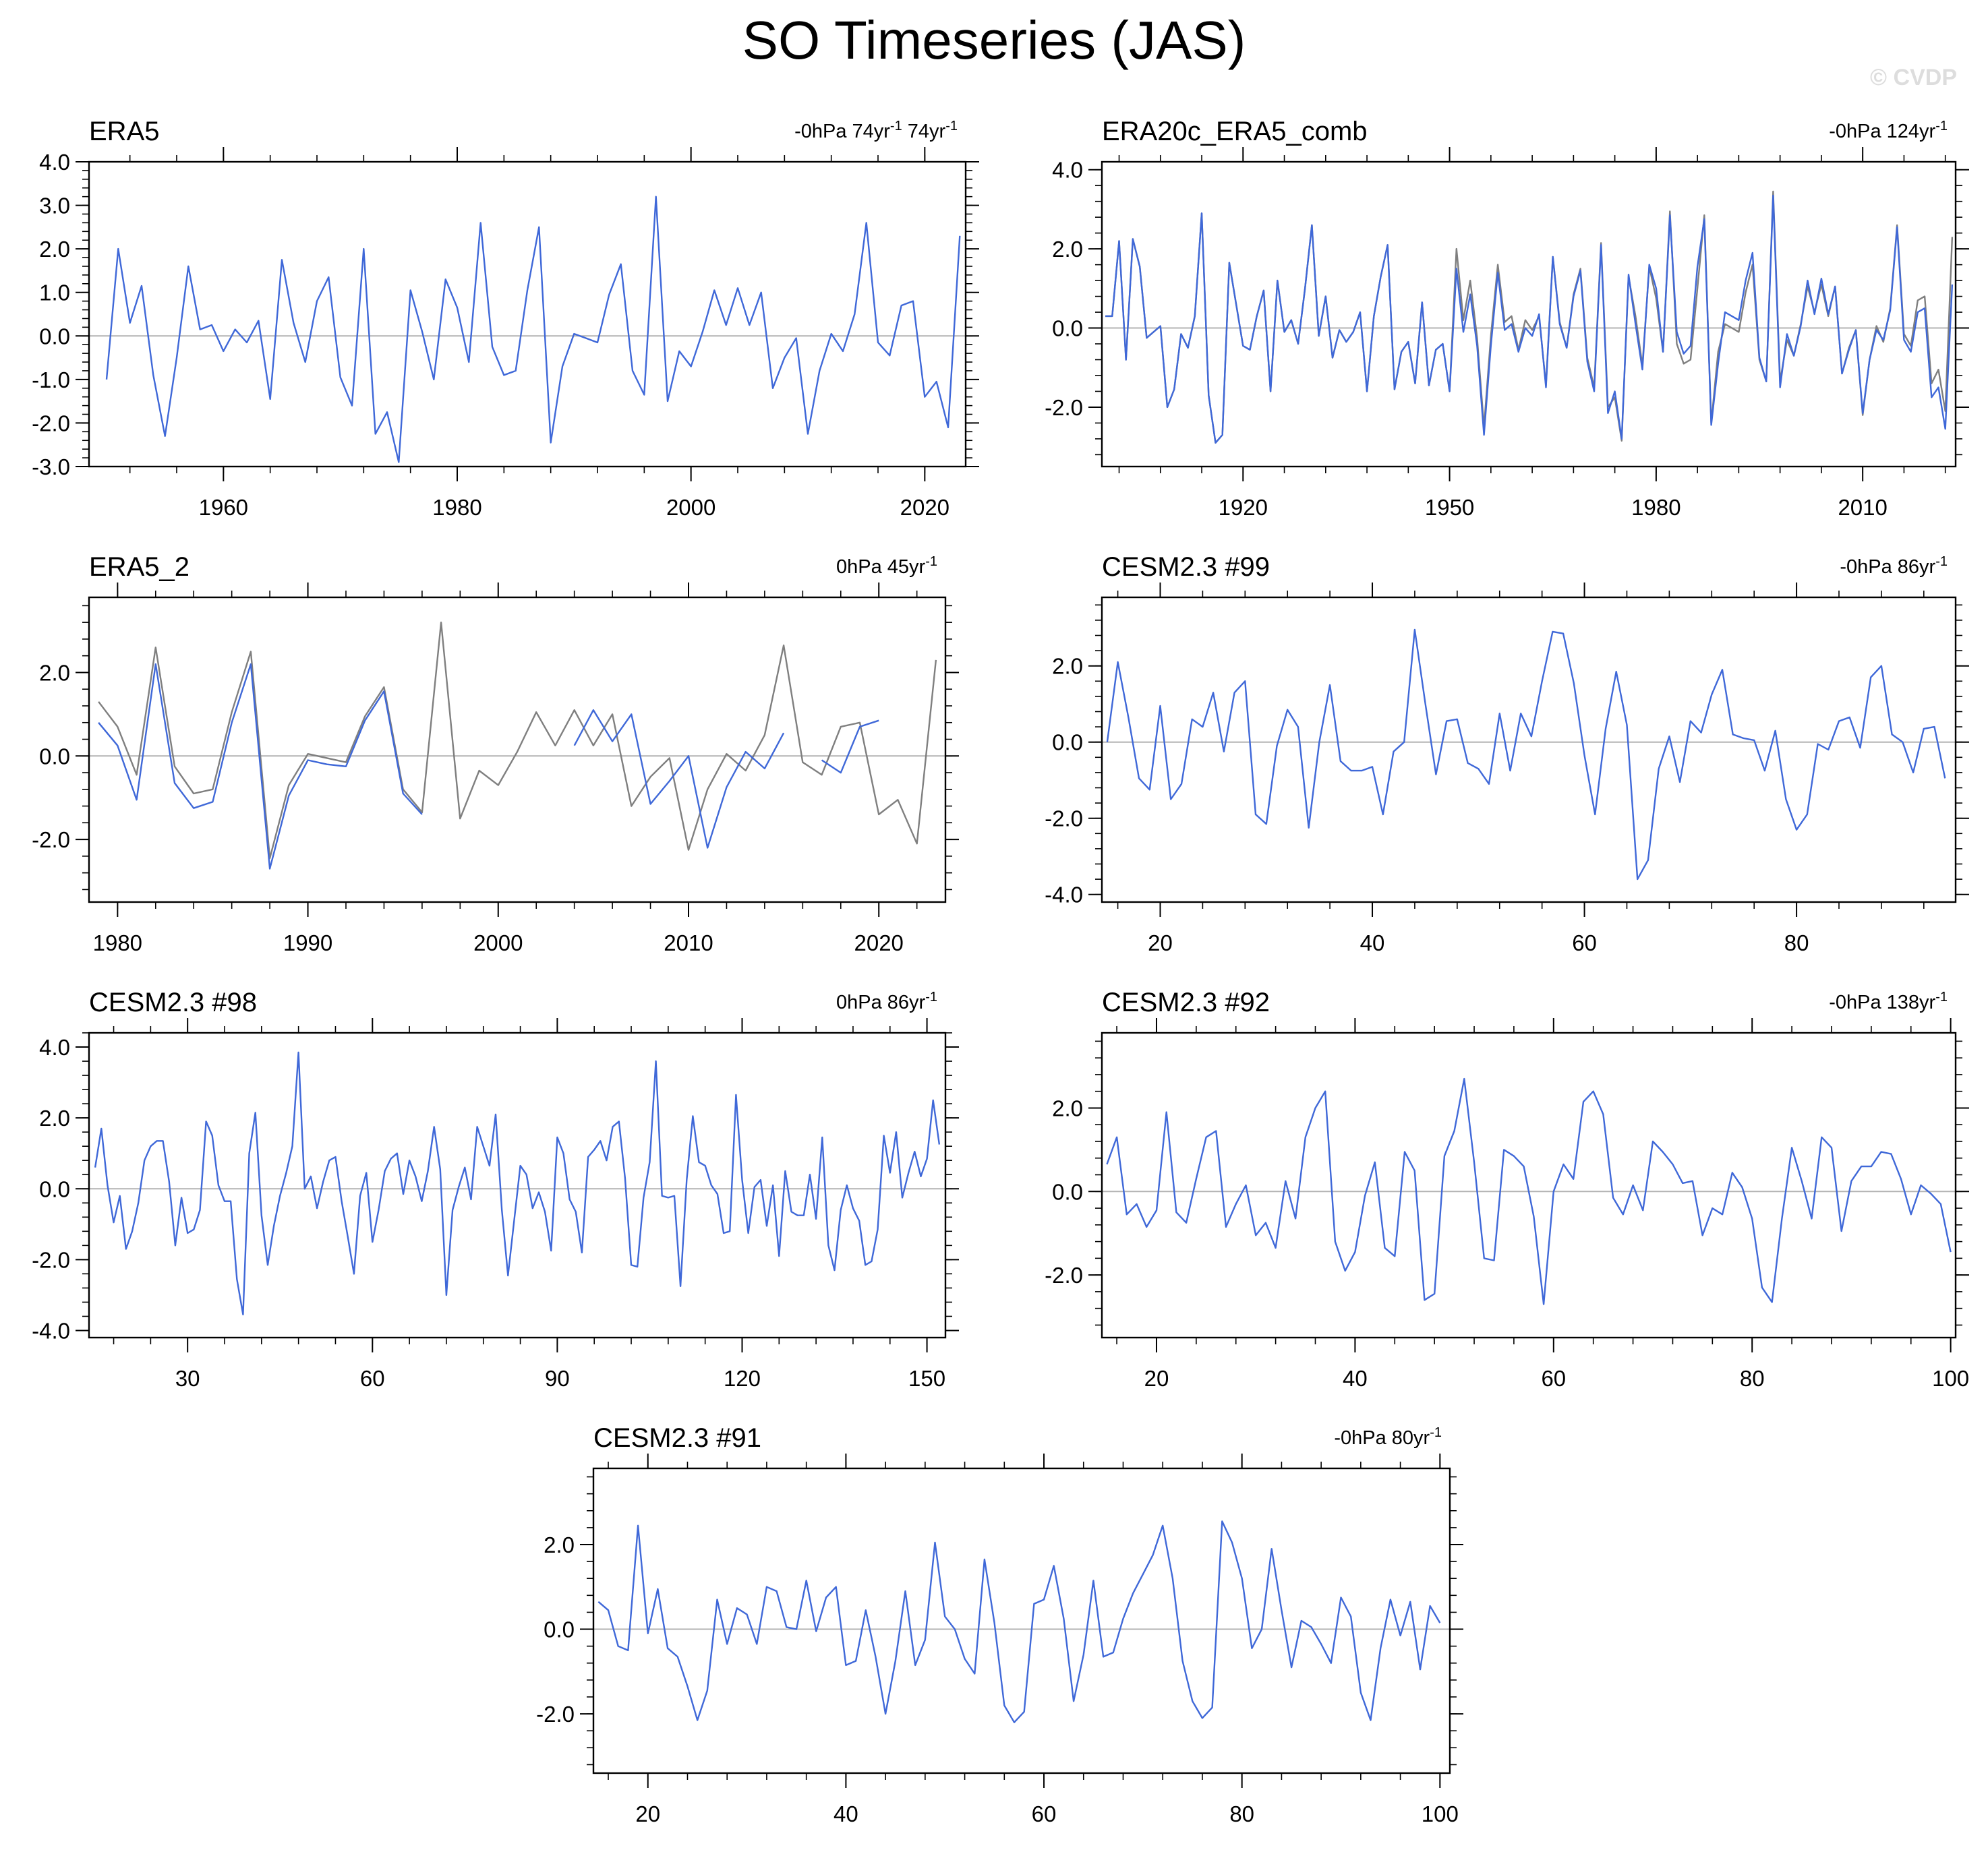 The height and width of the screenshot is (1852, 1988). Describe the element at coordinates (224, 507) in the screenshot. I see `x-tick-label: 1960` at that location.